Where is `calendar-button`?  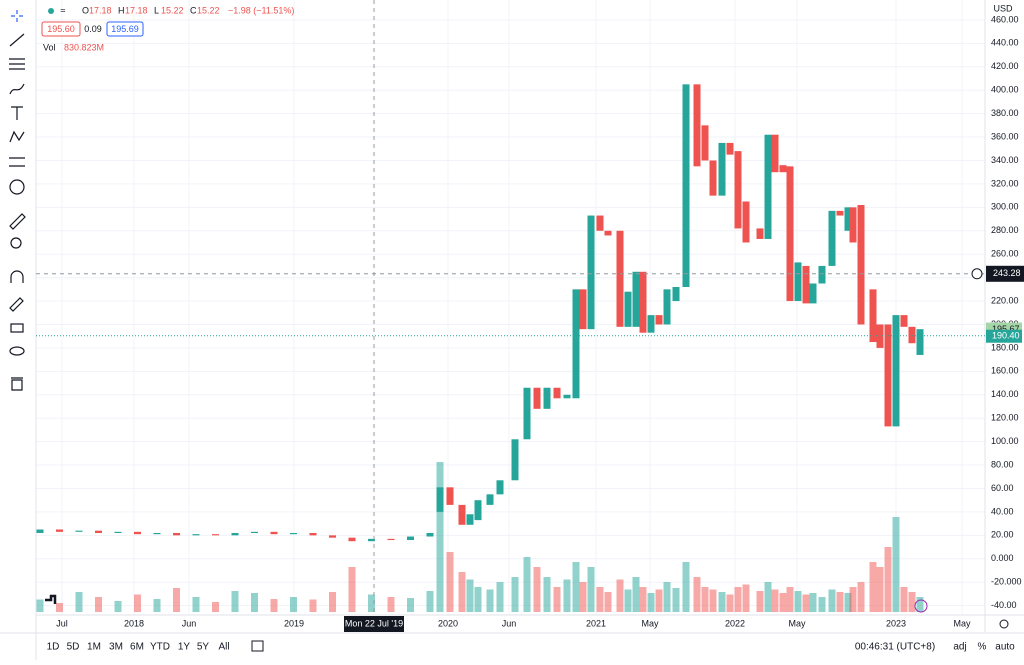 calendar-button is located at coordinates (257, 646).